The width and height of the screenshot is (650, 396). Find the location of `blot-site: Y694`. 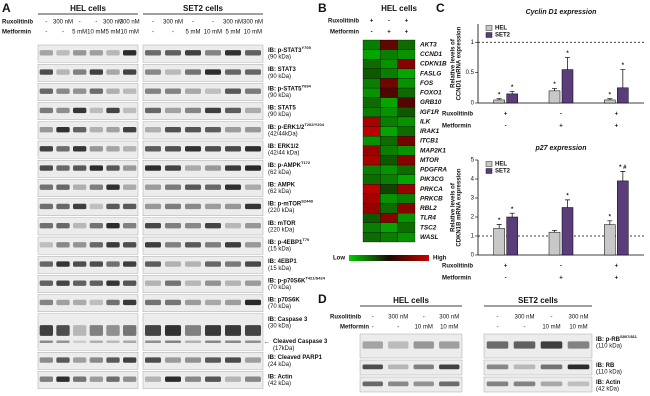

blot-site: Y694 is located at coordinates (306, 85).